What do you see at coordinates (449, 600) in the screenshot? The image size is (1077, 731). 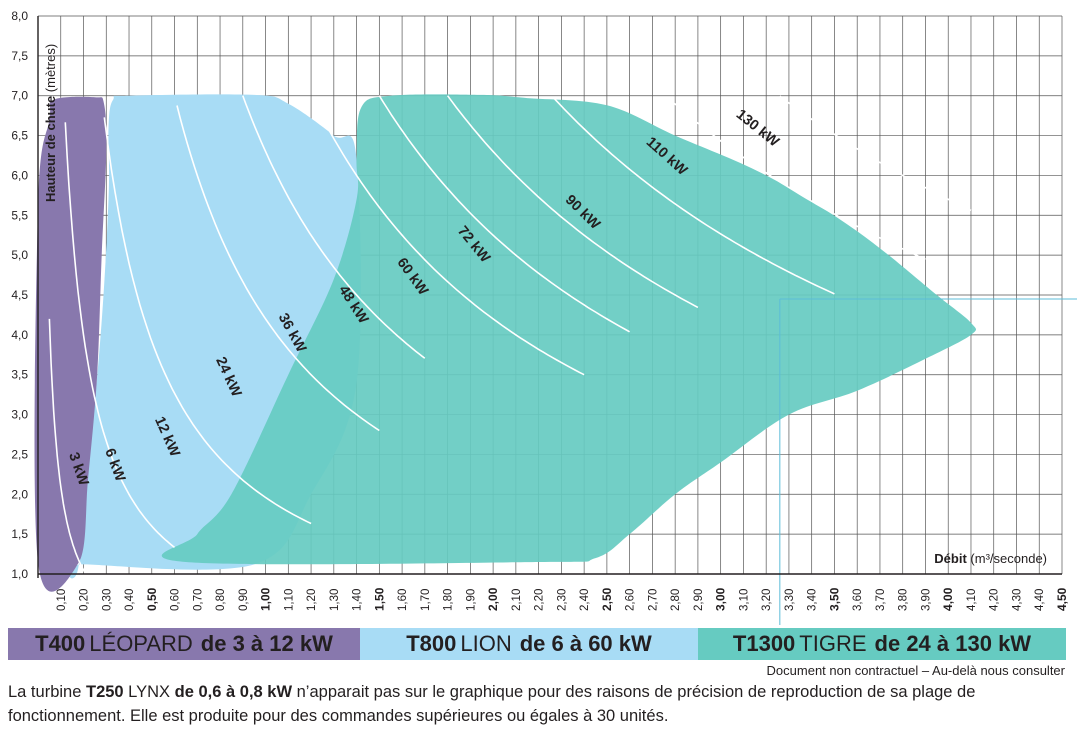 I see `x-tick-label: 1,80` at bounding box center [449, 600].